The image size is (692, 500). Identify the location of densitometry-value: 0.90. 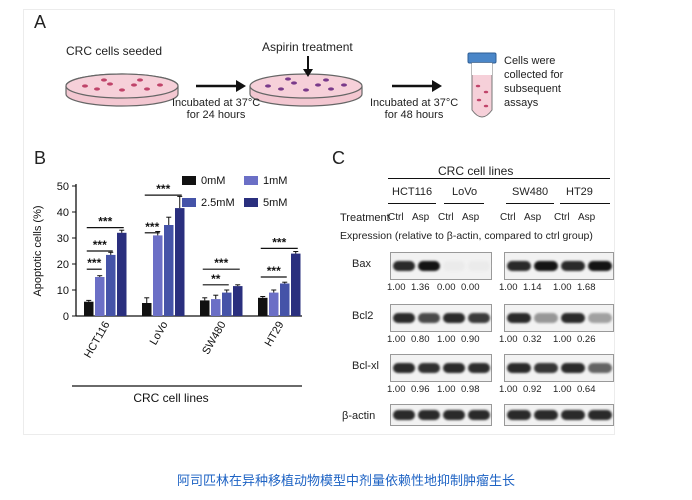
(470, 339).